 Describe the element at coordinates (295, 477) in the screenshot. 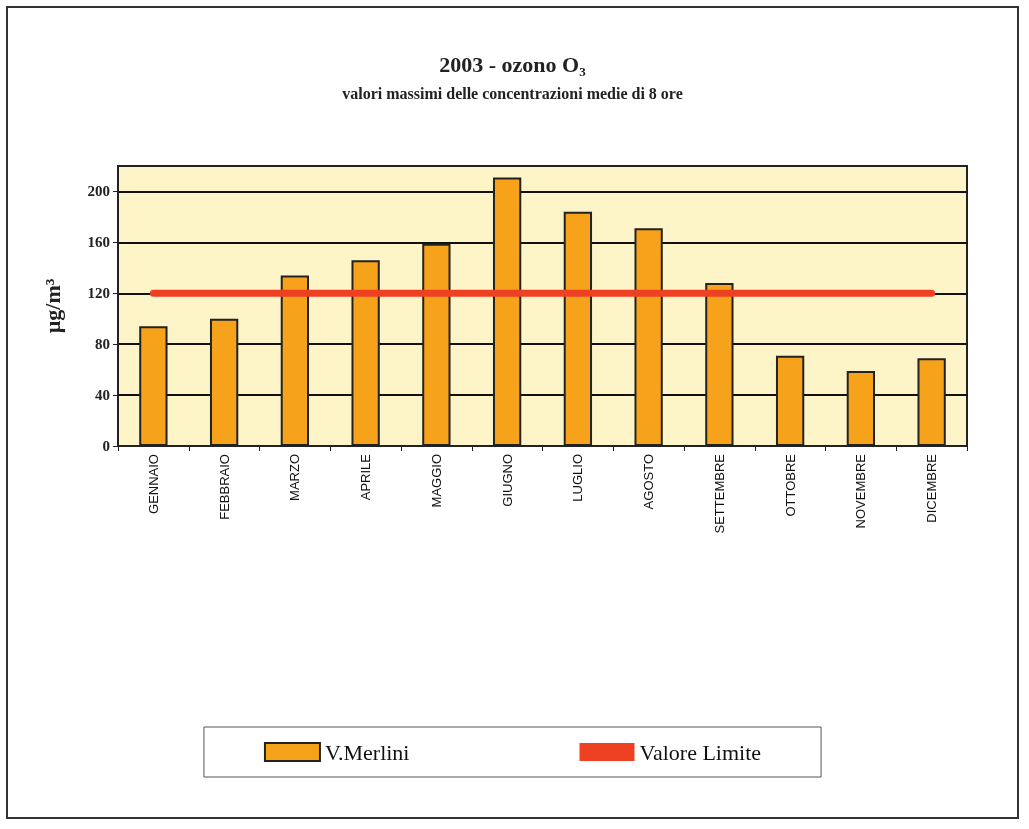

I see `x-tick-label: MARZO` at that location.